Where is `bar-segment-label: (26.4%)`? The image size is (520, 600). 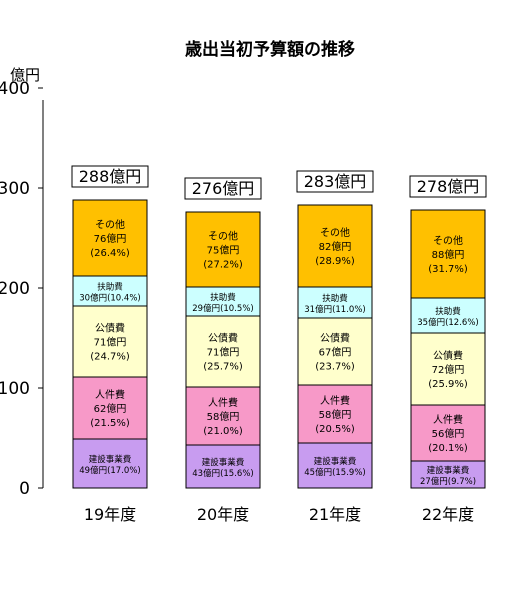 bar-segment-label: (26.4%) is located at coordinates (110, 253).